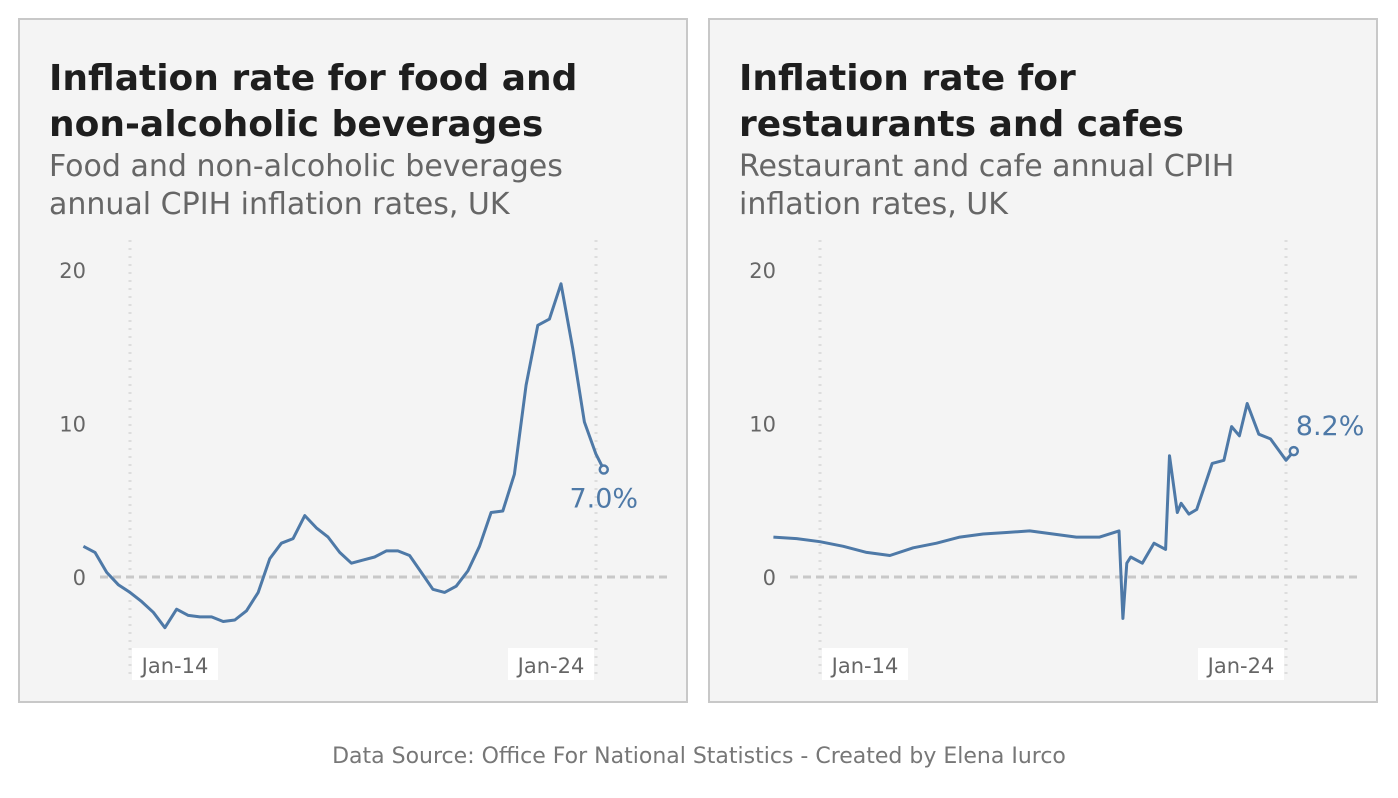 The height and width of the screenshot is (798, 1398). Describe the element at coordinates (1034, 511) in the screenshot. I see `series-line` at that location.